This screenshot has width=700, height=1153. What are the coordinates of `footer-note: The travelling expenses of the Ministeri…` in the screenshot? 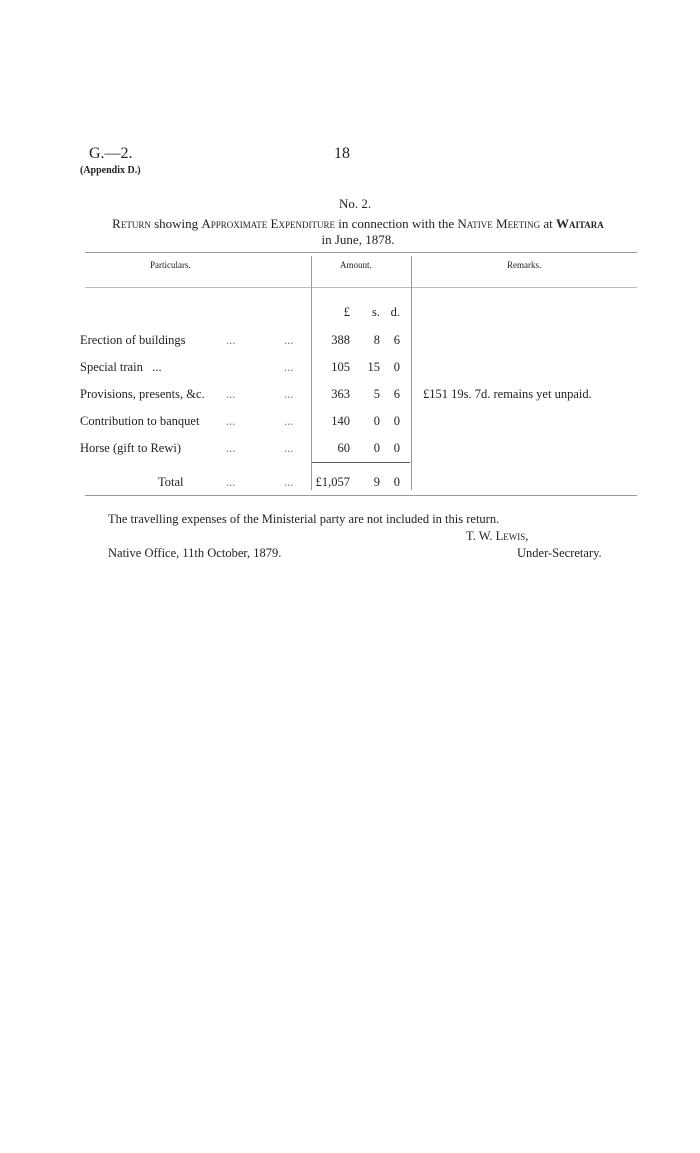 It's located at (304, 519).